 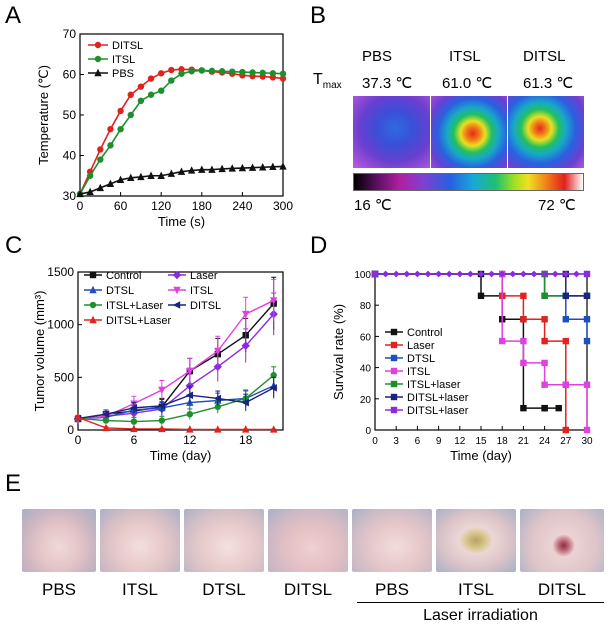 What do you see at coordinates (439, 441) in the screenshot?
I see `x-tick-label-3: 9` at bounding box center [439, 441].